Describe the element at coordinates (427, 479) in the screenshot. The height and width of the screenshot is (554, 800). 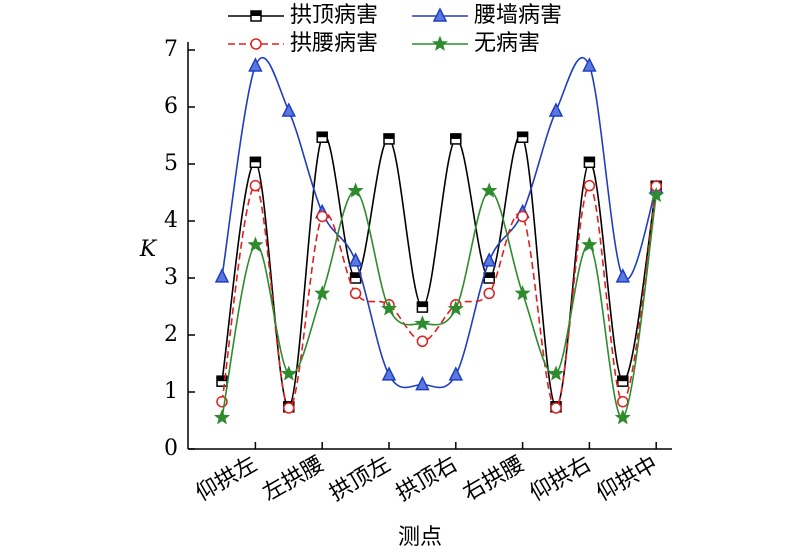
I see `x-tick-label: 拱顶右` at that location.